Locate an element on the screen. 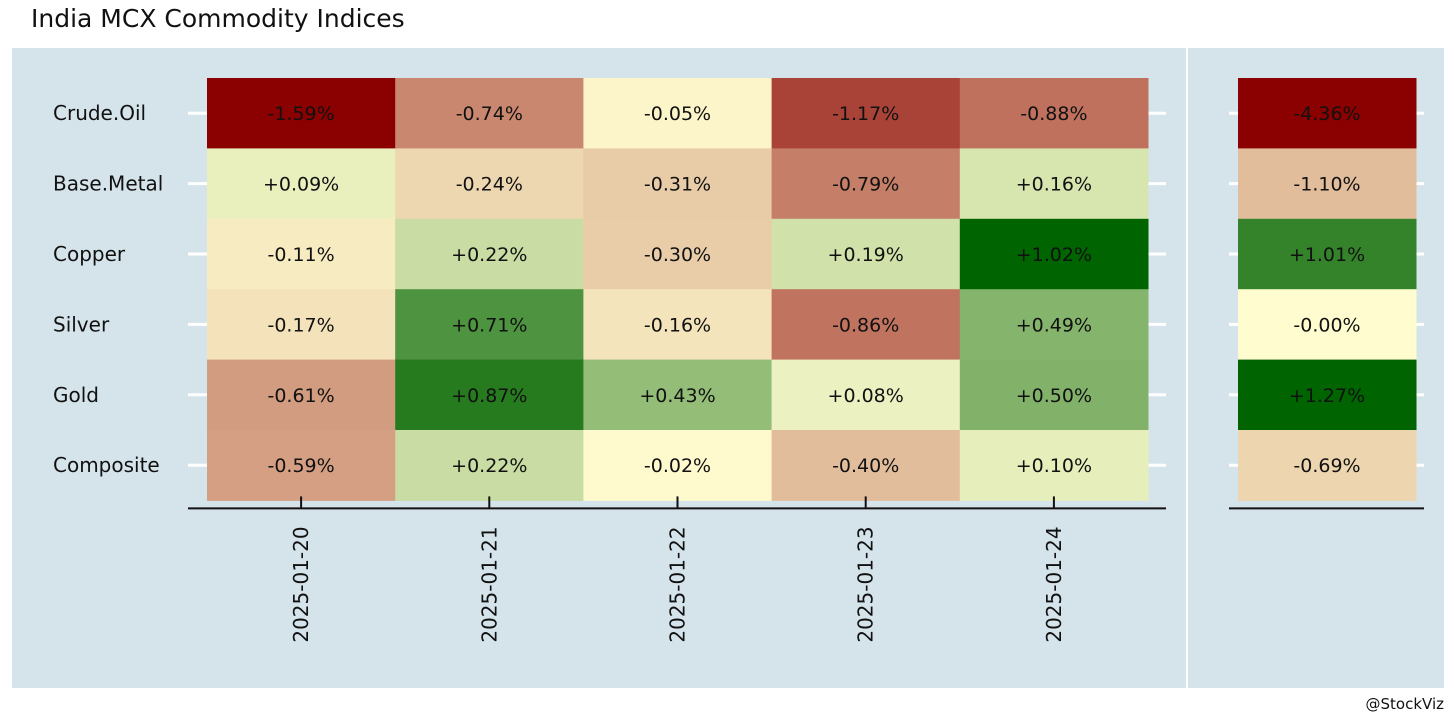 This screenshot has height=728, width=1456. x-tick-label: 2025-01-23 is located at coordinates (866, 584).